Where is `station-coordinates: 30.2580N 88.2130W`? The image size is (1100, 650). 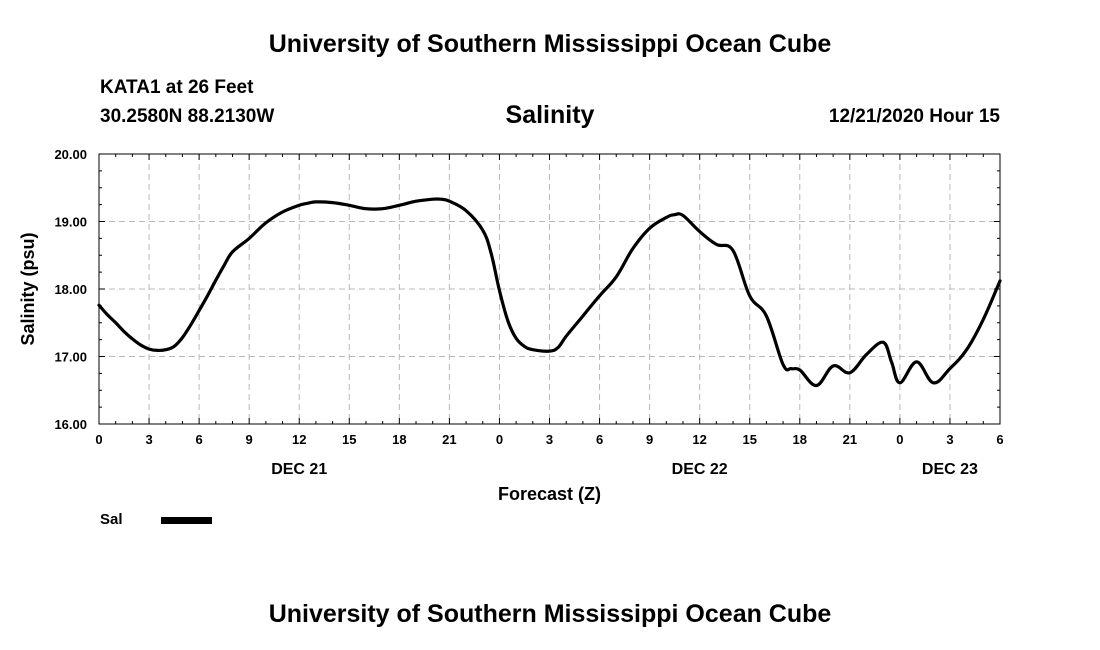
station-coordinates: 30.2580N 88.2130W is located at coordinates (187, 116).